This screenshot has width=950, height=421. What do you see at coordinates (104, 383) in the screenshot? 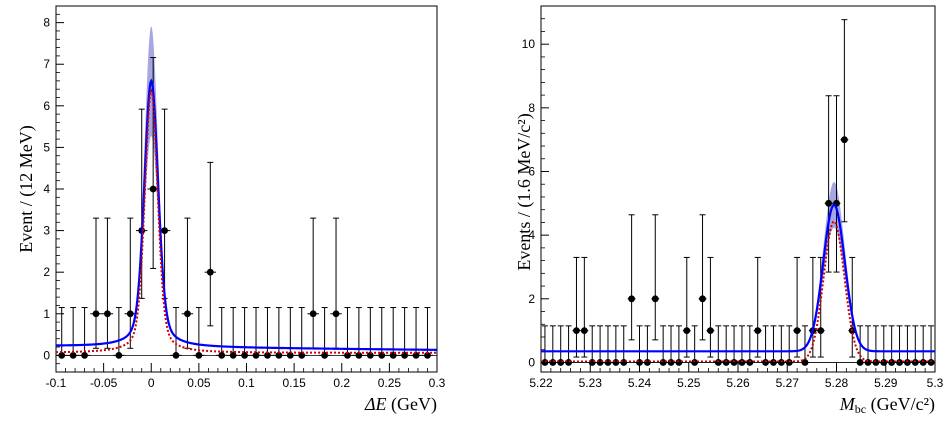
I see `x-tick-label: -0.05` at bounding box center [104, 383].